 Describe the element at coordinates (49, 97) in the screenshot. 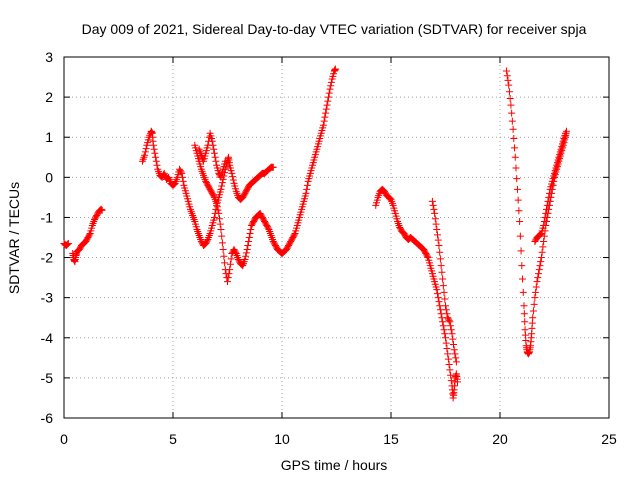

I see `y-tick-label: 2` at that location.